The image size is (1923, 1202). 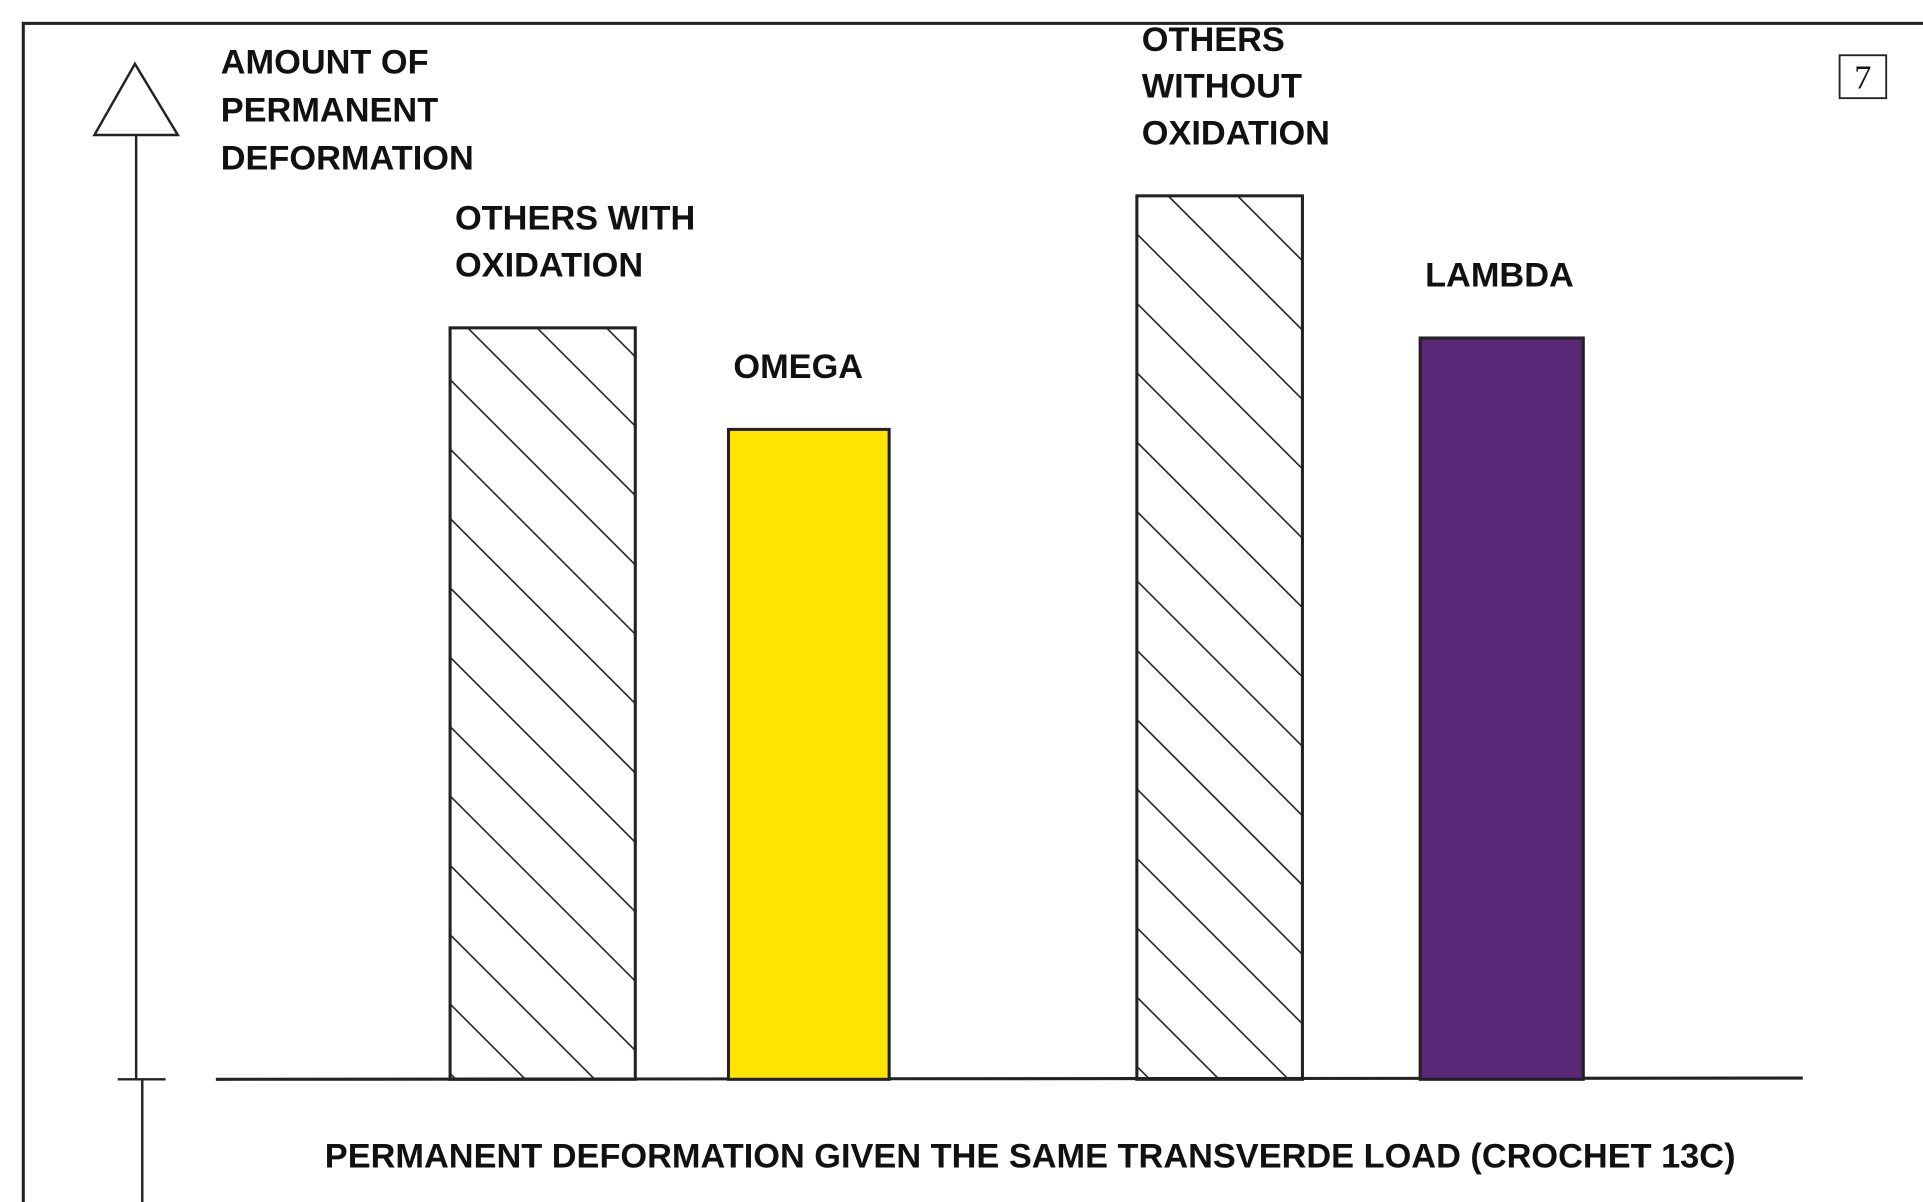 What do you see at coordinates (347, 158) in the screenshot?
I see `y-axis-label: DEFORMATION` at bounding box center [347, 158].